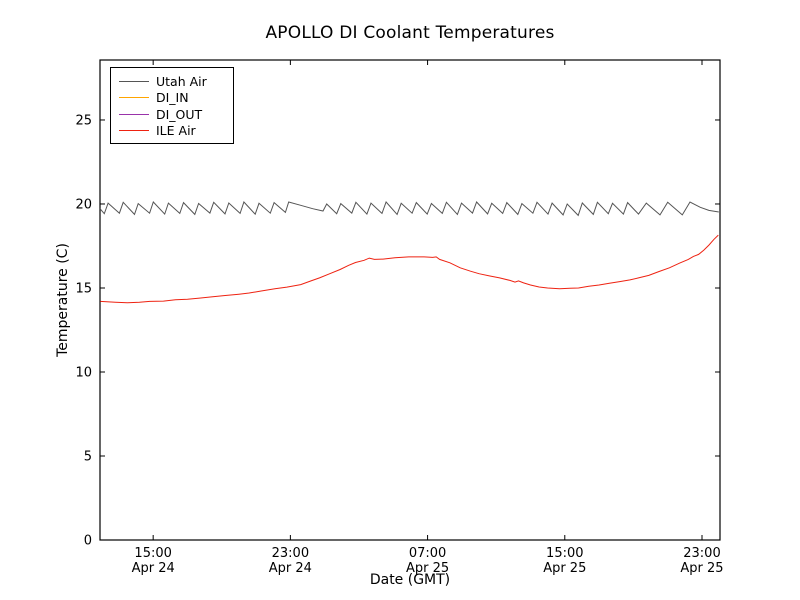 The image size is (800, 600). What do you see at coordinates (409, 269) in the screenshot?
I see `series-line-ile-air` at bounding box center [409, 269].